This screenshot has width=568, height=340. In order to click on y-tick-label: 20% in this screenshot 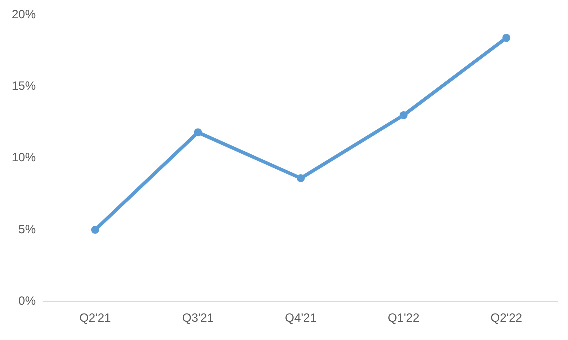, I will do `click(24, 15)`.